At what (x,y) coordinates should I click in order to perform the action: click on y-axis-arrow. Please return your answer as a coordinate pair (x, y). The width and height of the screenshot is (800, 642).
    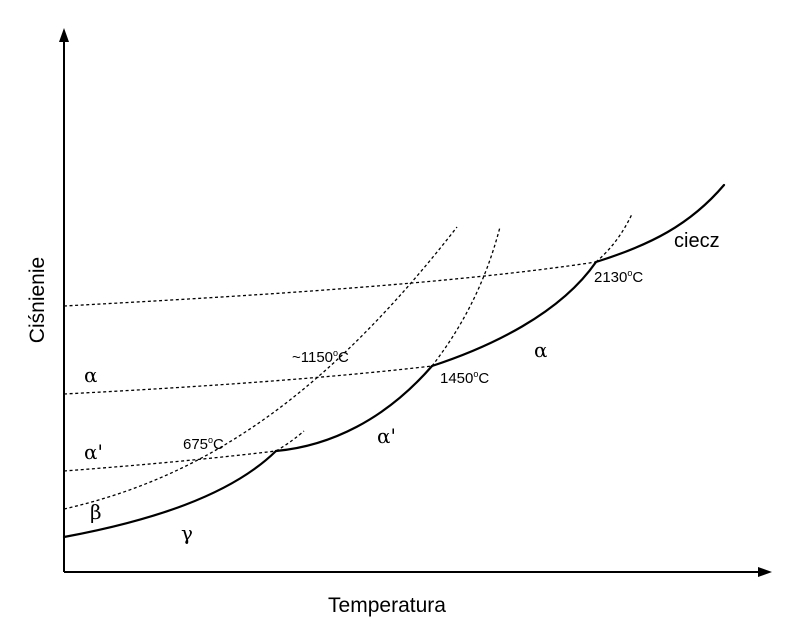
    Looking at the image, I should click on (64, 35).